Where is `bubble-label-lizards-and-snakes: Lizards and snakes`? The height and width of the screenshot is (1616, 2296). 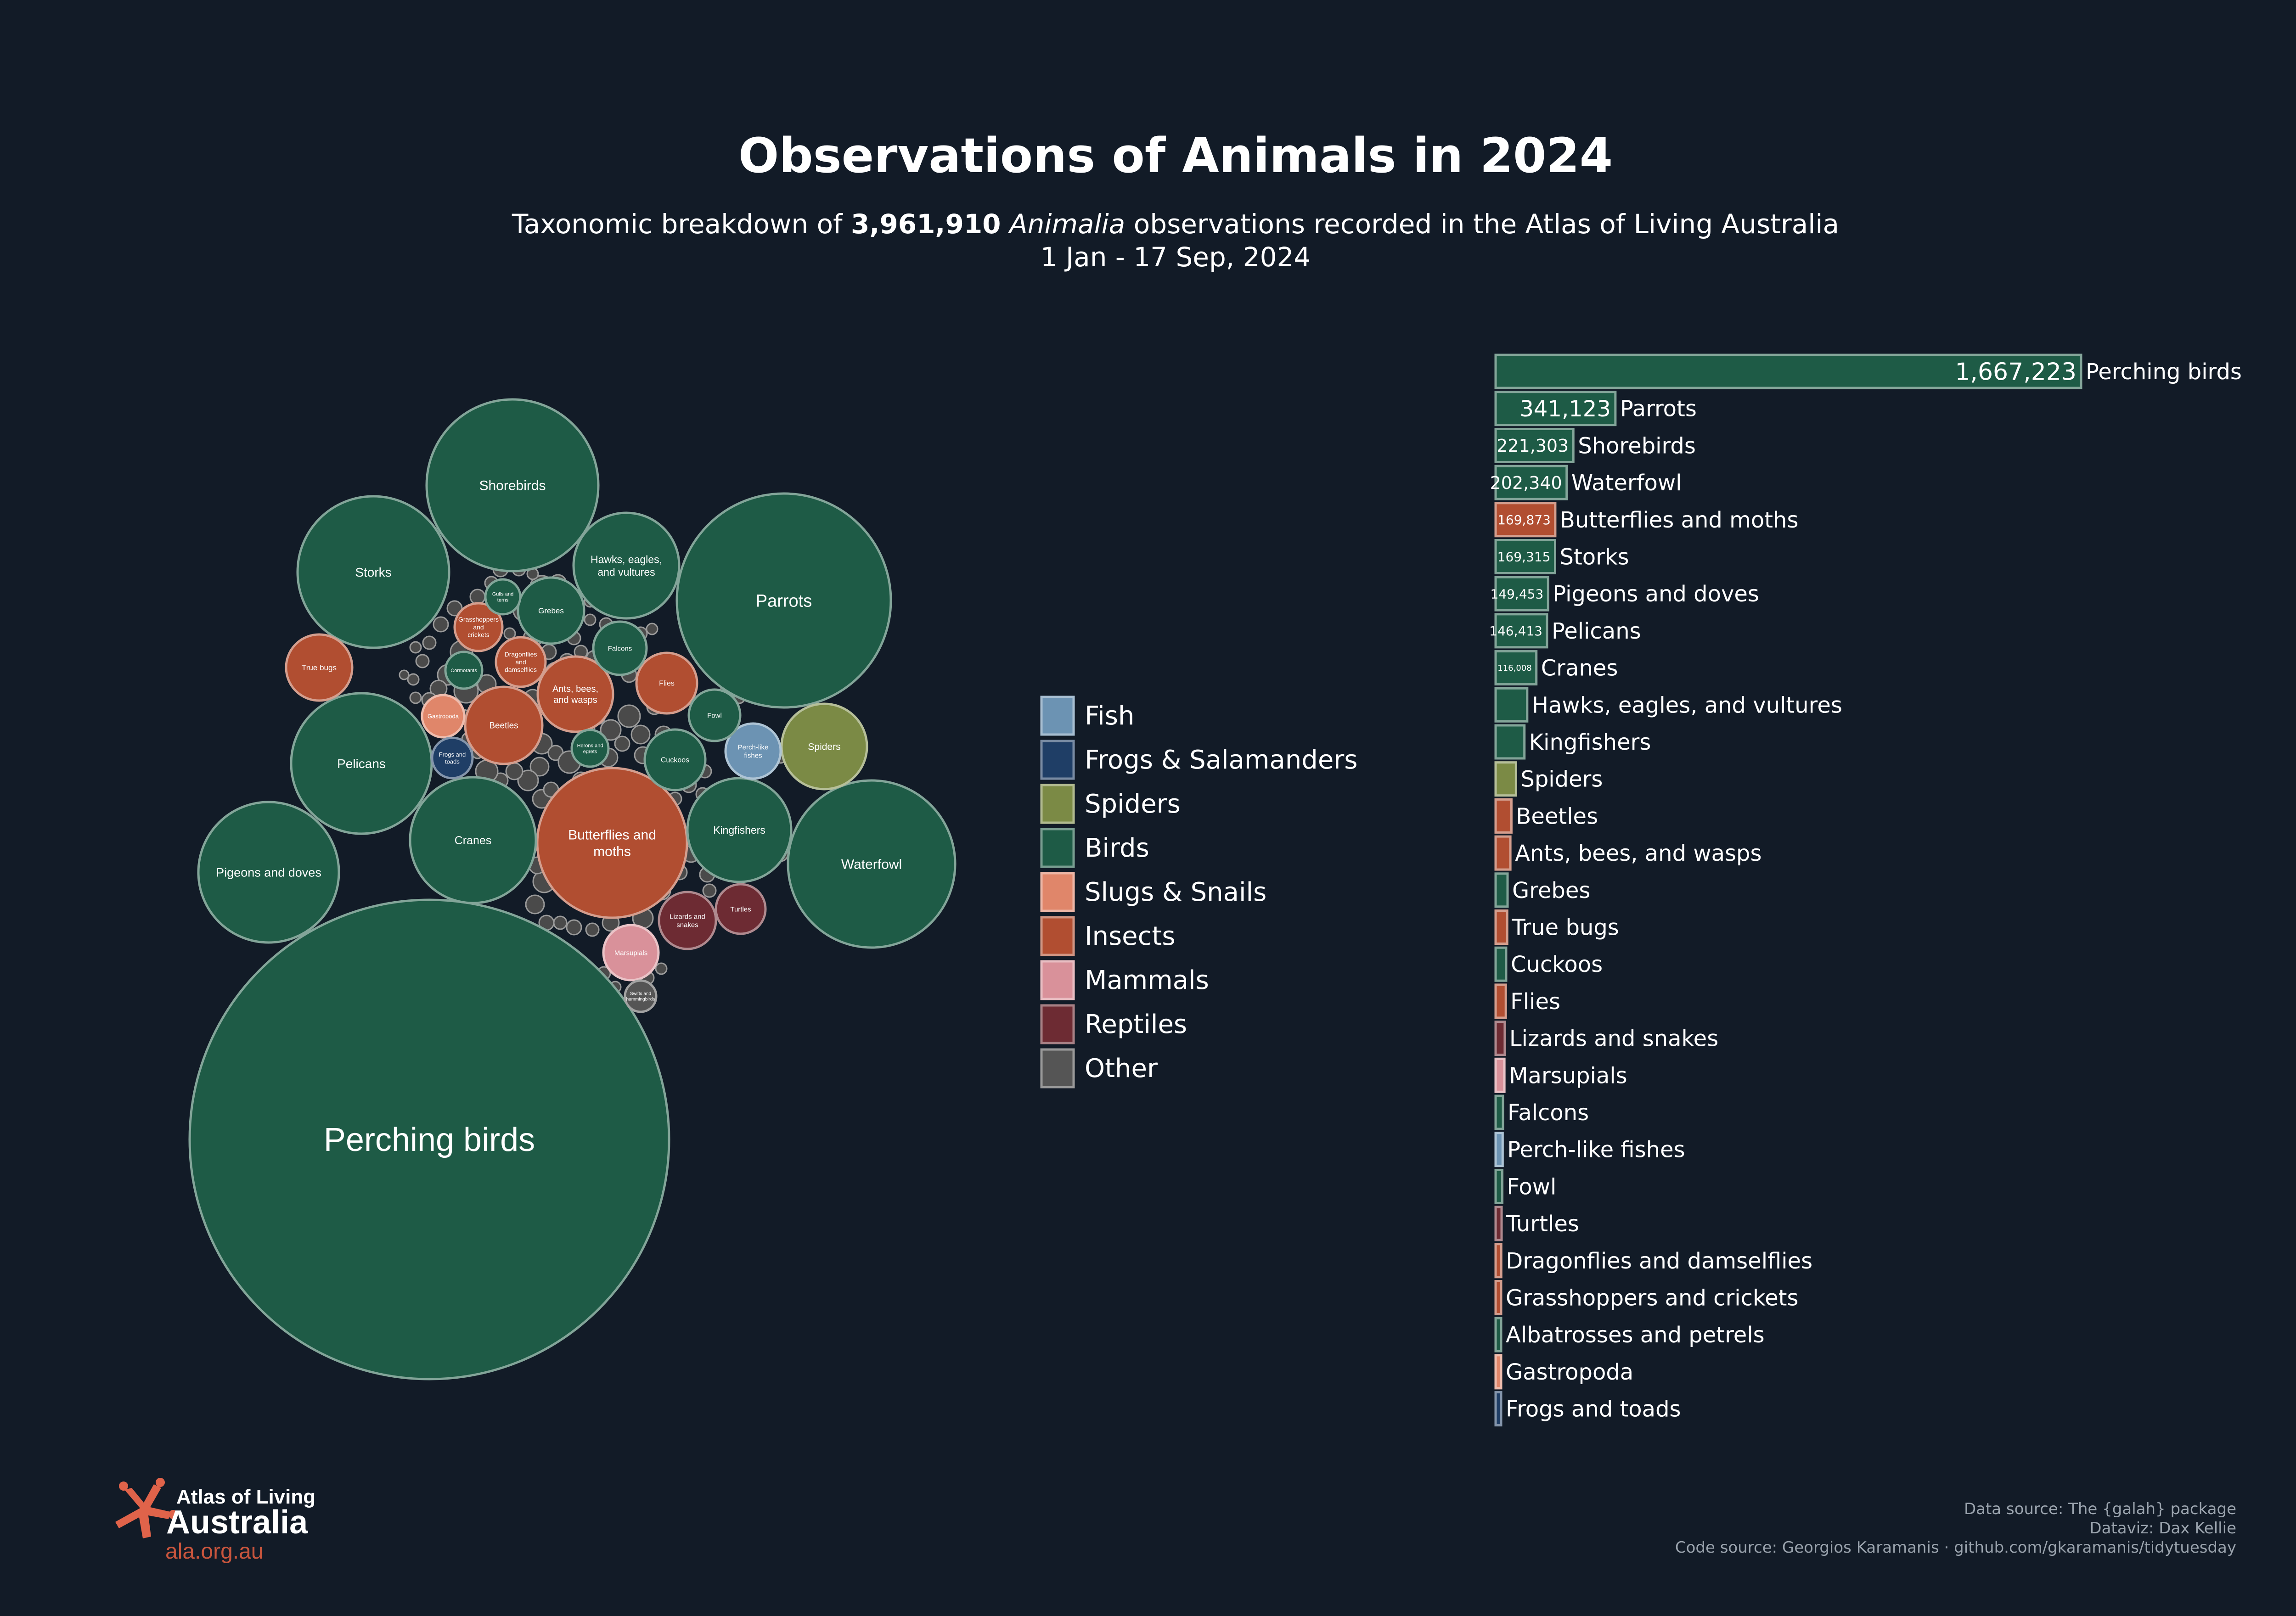
bubble-label-lizards-and-snakes: Lizards and snakes is located at coordinates (687, 921).